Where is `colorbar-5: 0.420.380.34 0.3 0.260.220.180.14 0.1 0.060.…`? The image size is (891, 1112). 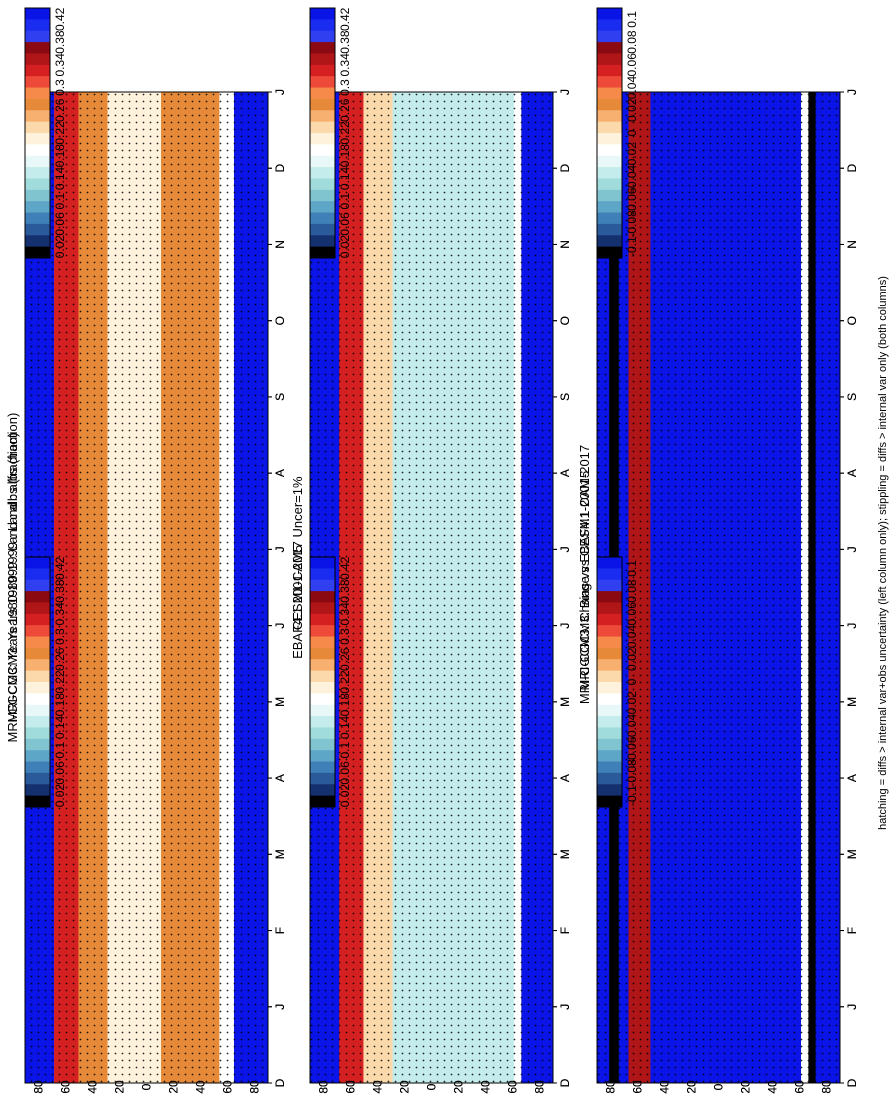 colorbar-5: 0.420.380.34 0.3 0.260.220.180.14 0.1 0.060.… is located at coordinates (330, 682).